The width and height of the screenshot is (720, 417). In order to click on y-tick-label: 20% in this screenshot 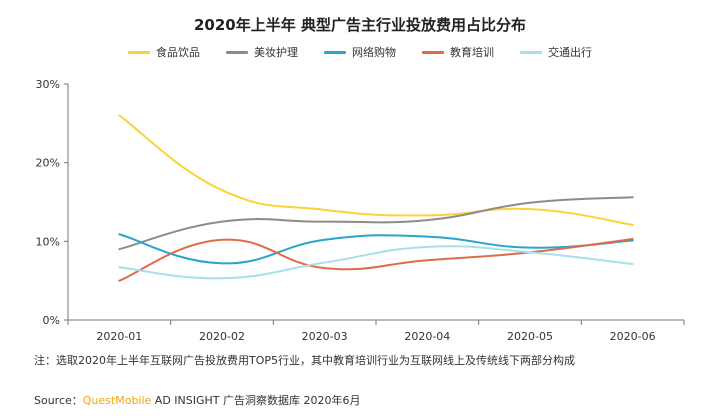, I will do `click(48, 163)`.